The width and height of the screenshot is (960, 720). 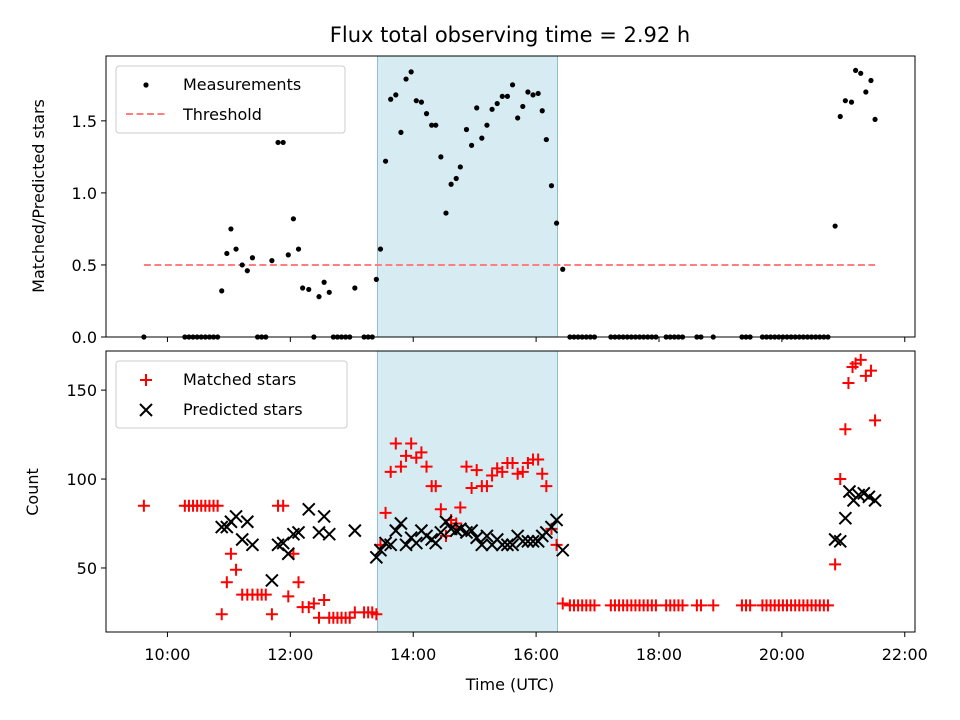 What do you see at coordinates (510, 35) in the screenshot?
I see `chart-title: Flux total observing time = 2.92 h` at bounding box center [510, 35].